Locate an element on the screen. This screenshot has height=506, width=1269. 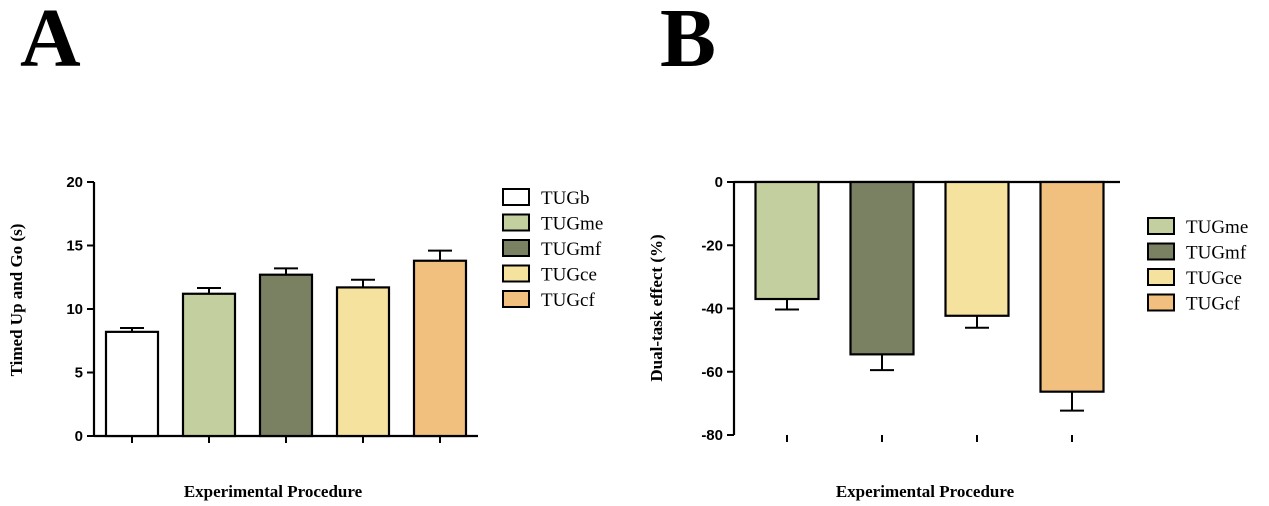
chart-a-y-tick-label: 15 is located at coordinates (74, 246).